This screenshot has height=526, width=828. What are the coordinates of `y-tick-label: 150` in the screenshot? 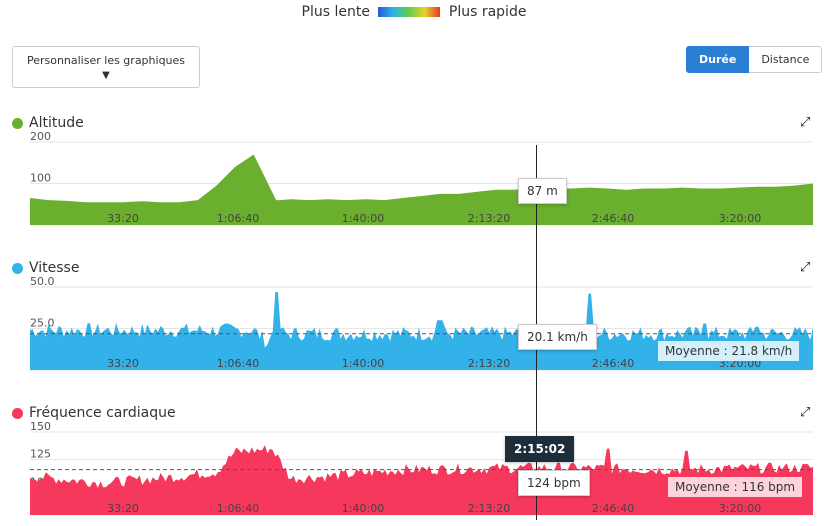 It's located at (40, 426).